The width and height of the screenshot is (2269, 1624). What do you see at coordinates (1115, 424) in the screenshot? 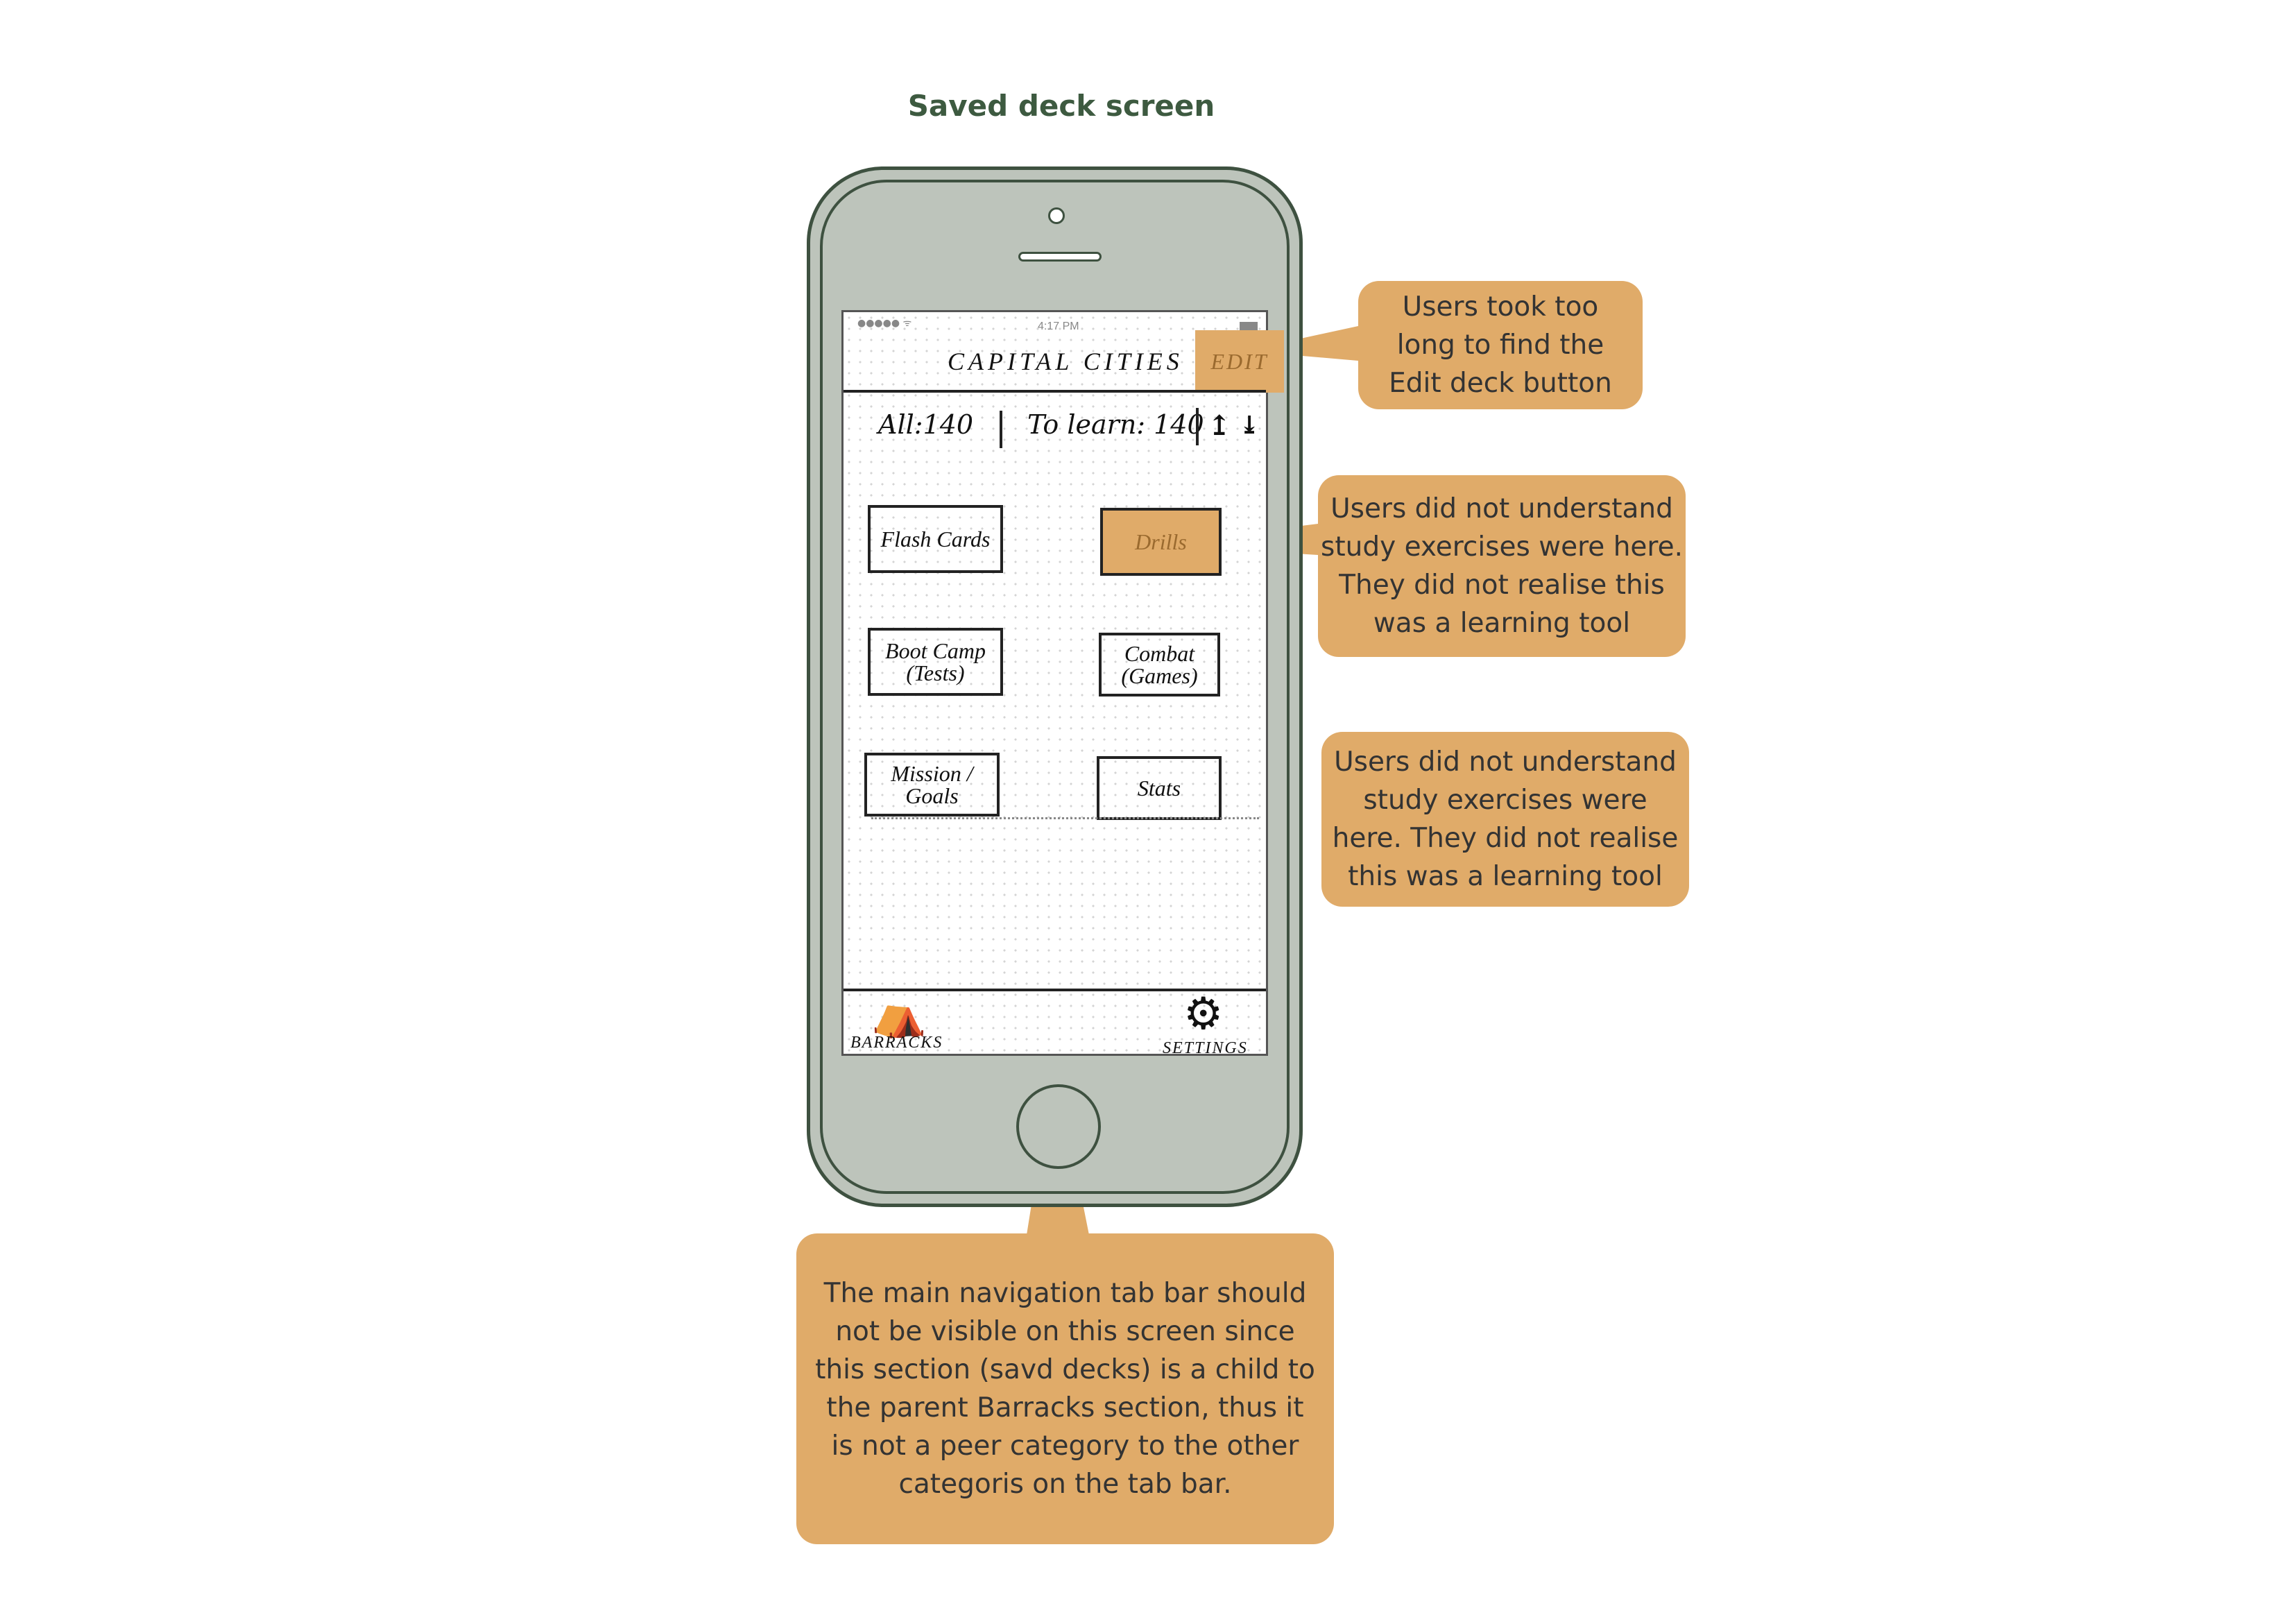
I see `count-to-learn: To learn: 140` at bounding box center [1115, 424].